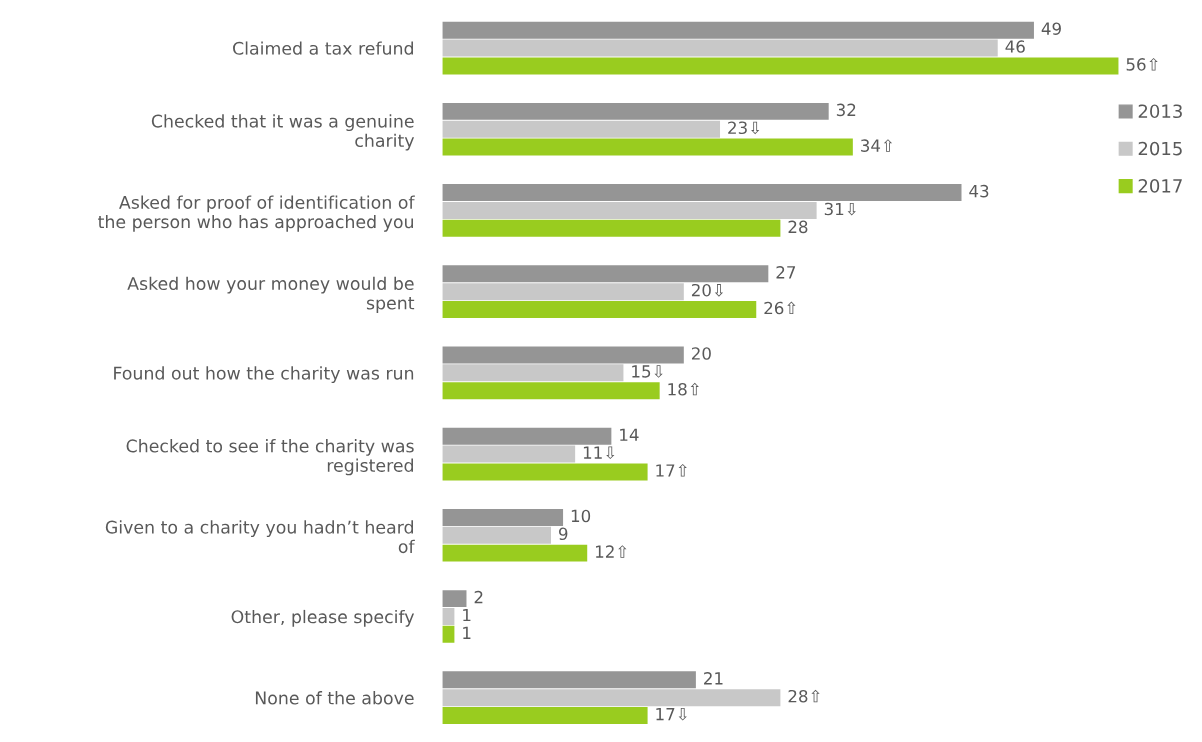  Describe the element at coordinates (707, 290) in the screenshot. I see `data-label: 20⇩` at that location.